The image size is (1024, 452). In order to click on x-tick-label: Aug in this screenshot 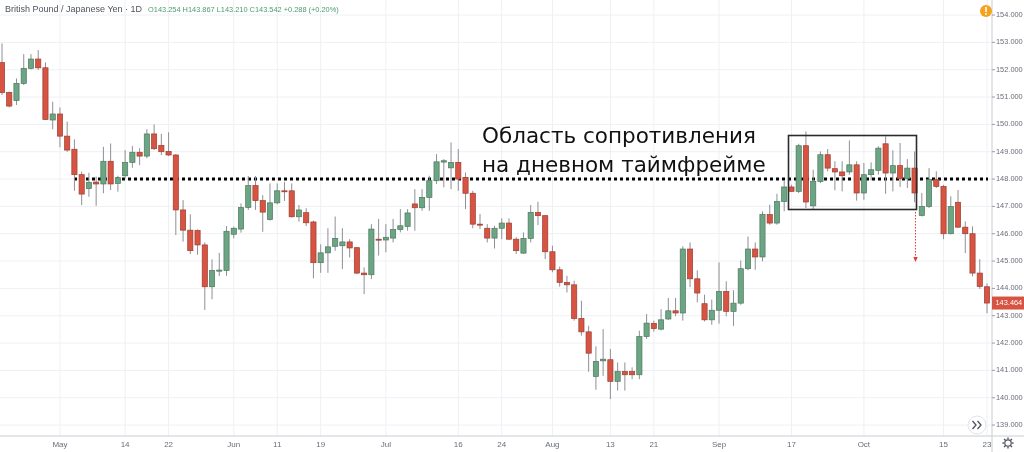, I will do `click(552, 444)`.